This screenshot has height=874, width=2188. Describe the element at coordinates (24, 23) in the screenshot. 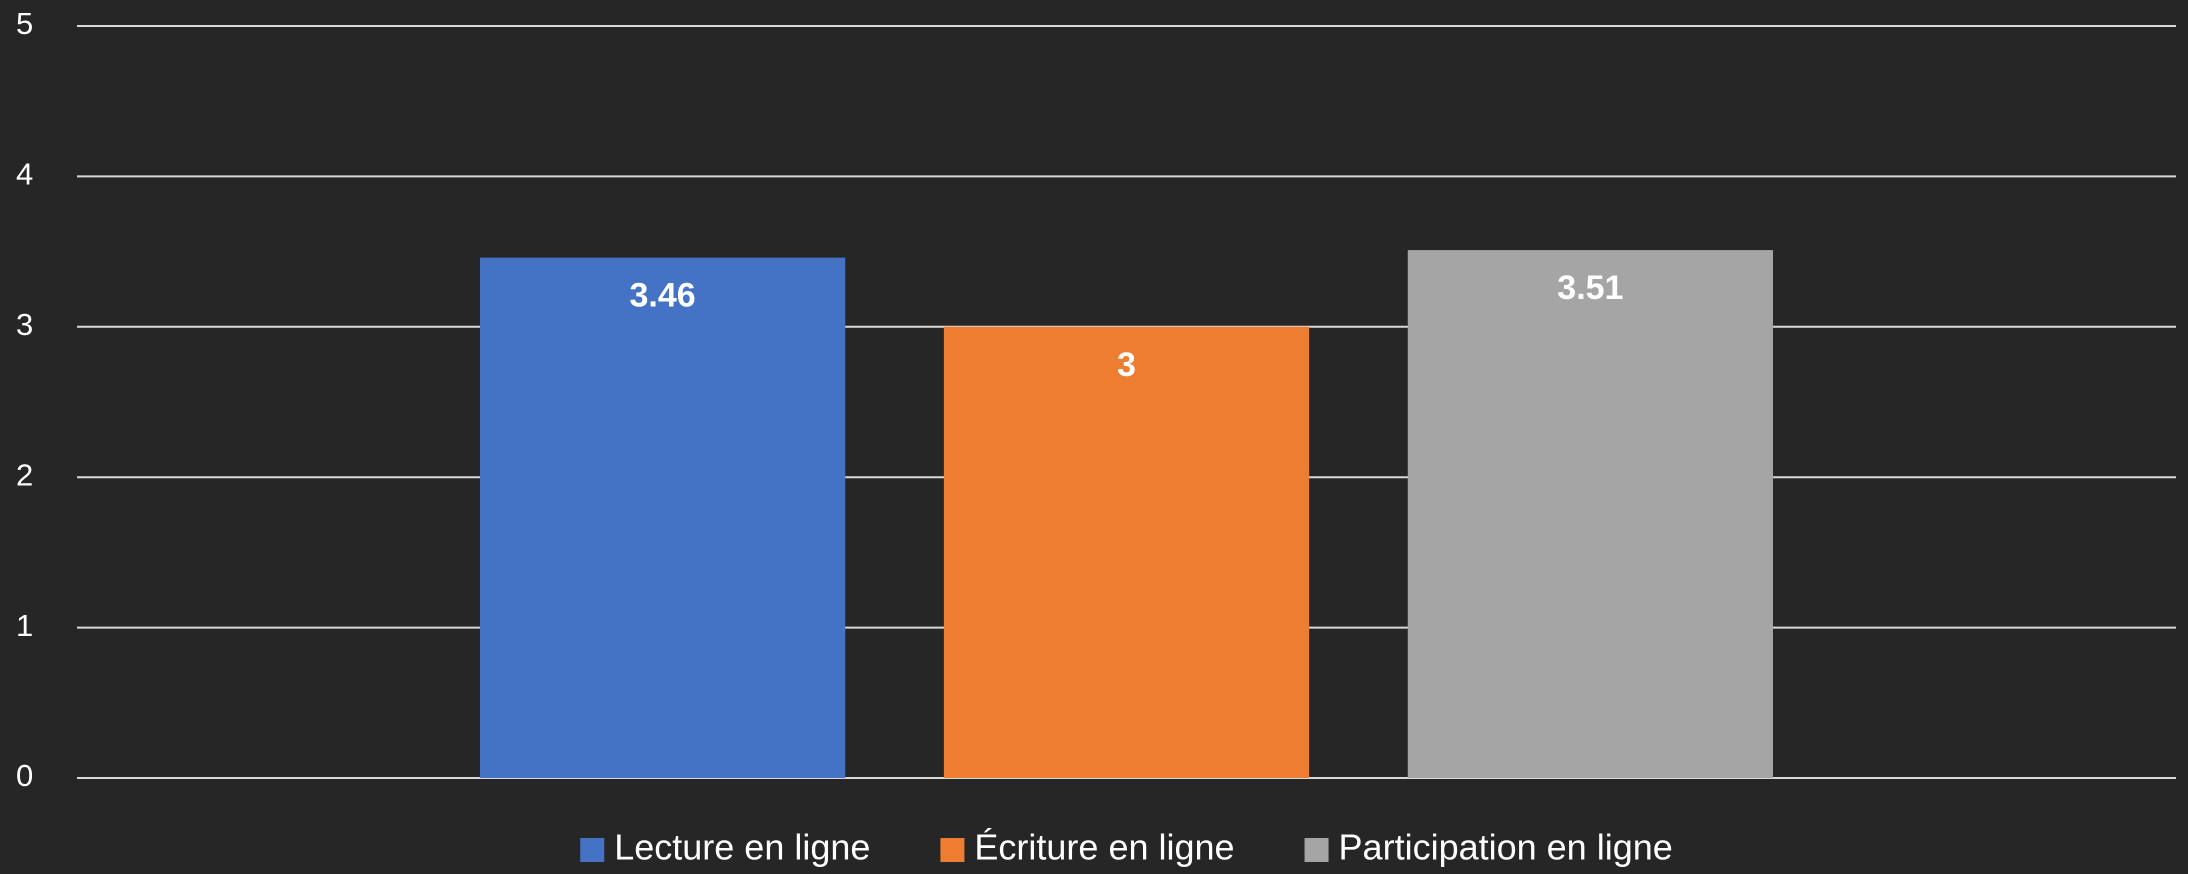

I see `y-tick-label: 5` at that location.